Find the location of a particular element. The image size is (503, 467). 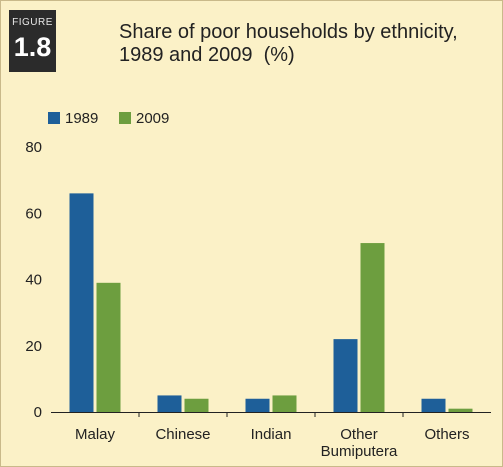

y-tick-label: 60 is located at coordinates (33, 213).